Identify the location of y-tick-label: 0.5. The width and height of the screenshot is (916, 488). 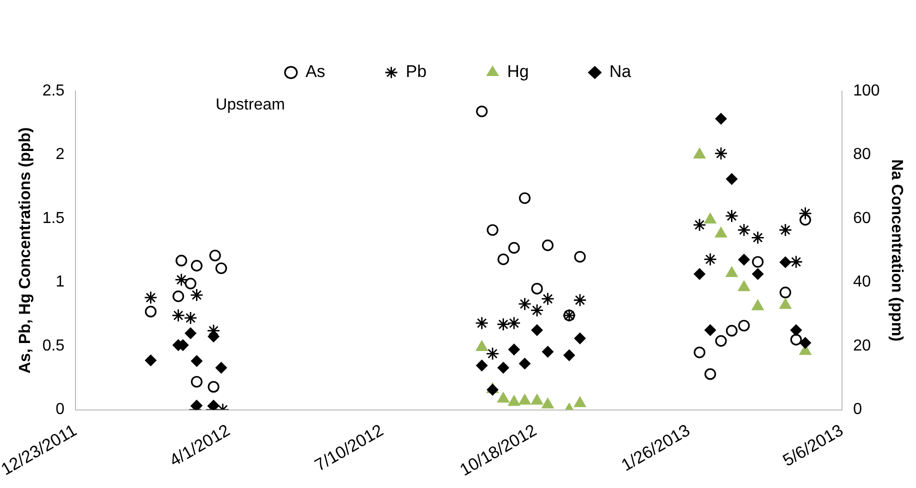
(53, 345).